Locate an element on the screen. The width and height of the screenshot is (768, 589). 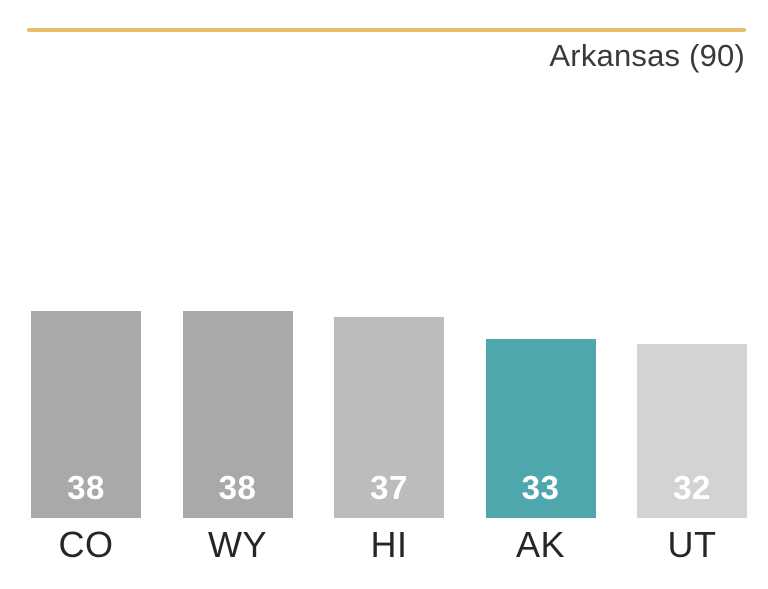
accent-divider-line is located at coordinates (386, 30).